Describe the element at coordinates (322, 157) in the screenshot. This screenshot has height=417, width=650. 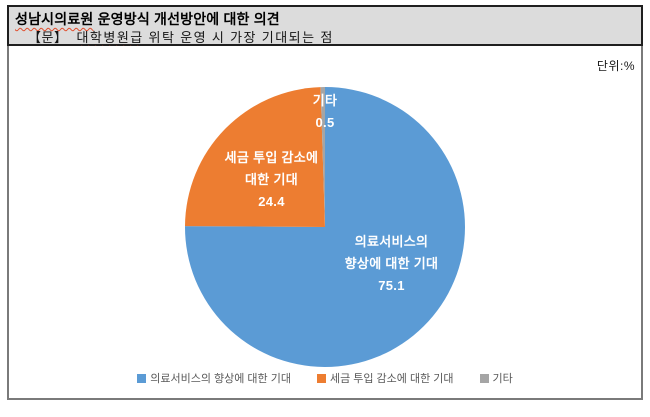
I see `pie-slice-other` at that location.